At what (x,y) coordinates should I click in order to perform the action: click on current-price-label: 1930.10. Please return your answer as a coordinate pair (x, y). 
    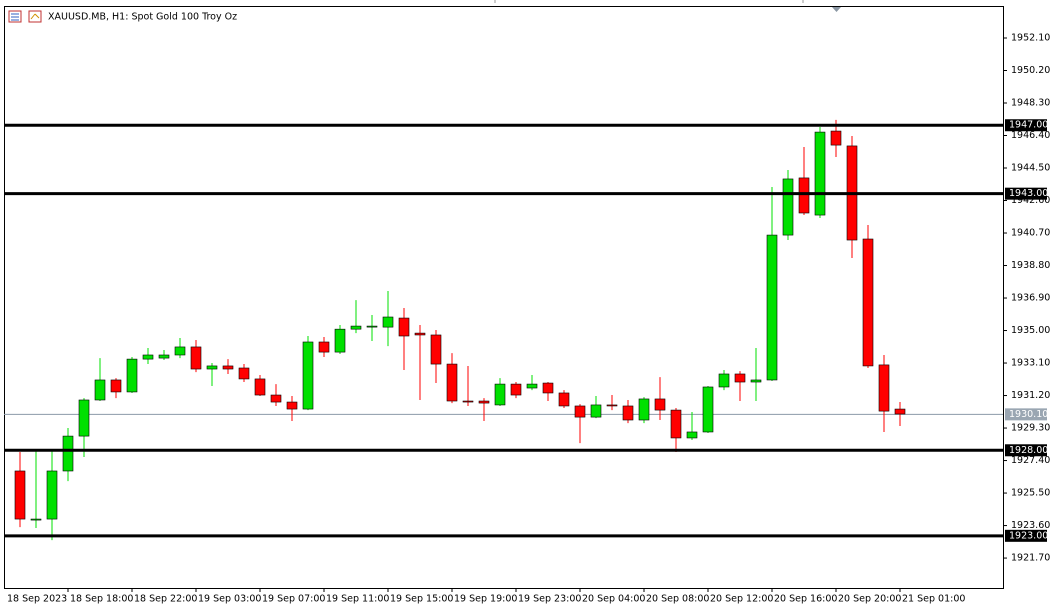
    Looking at the image, I should click on (1028, 414).